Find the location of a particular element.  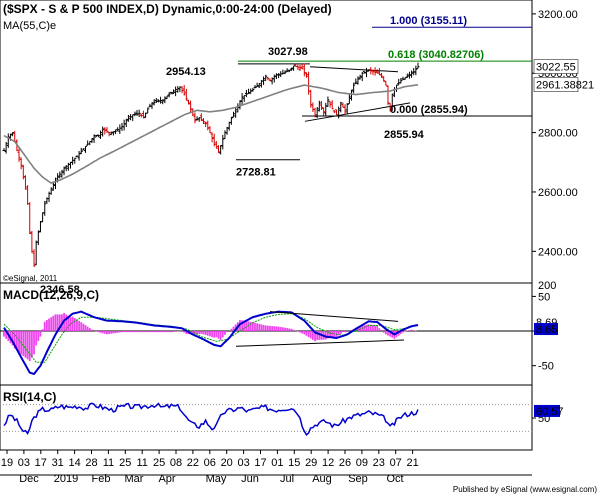

x-day-label: 07 is located at coordinates (396, 463).